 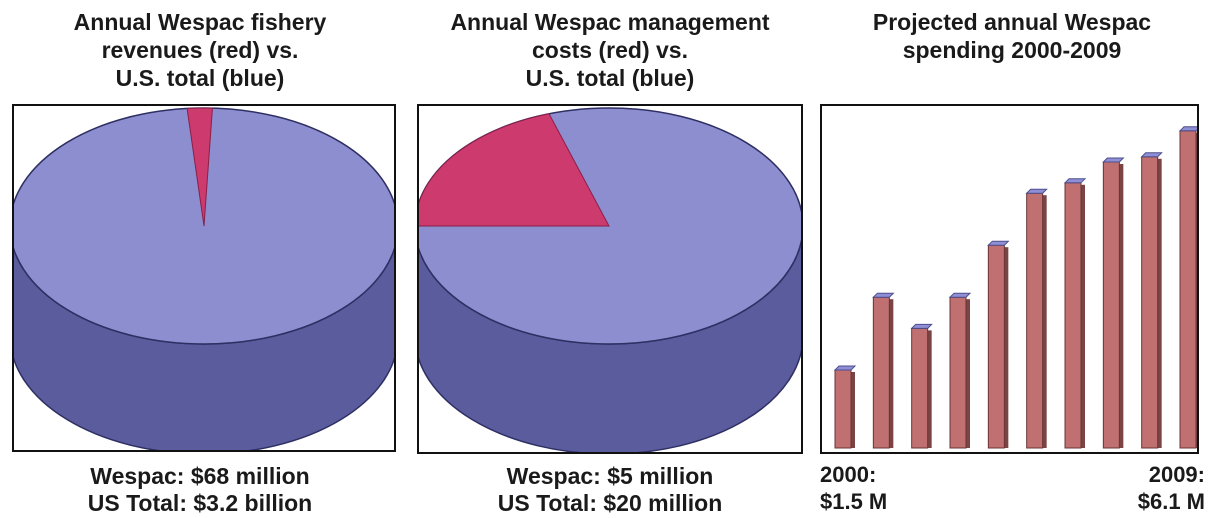 I want to click on bar-2003, so click(x=960, y=370).